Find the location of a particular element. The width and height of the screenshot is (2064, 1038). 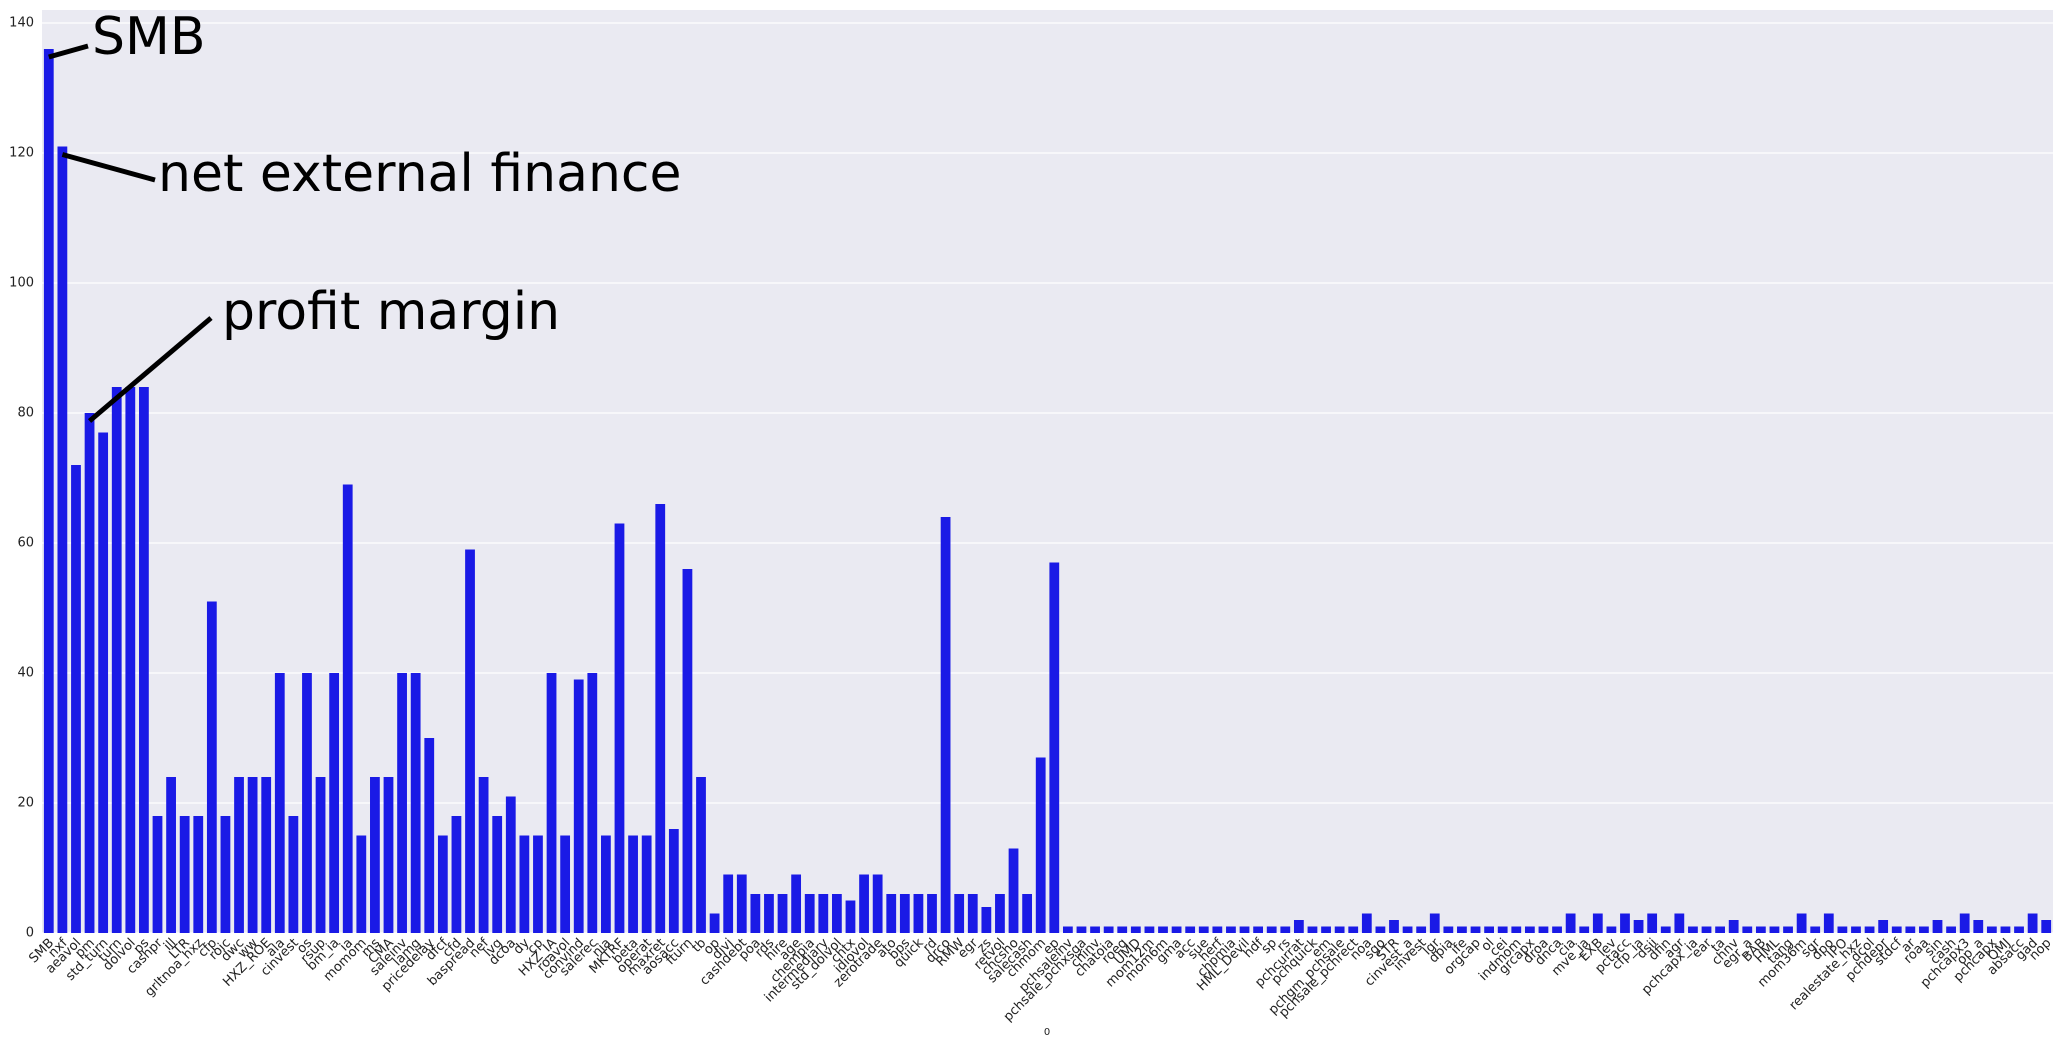

annotation: net external finance is located at coordinates (419, 174).